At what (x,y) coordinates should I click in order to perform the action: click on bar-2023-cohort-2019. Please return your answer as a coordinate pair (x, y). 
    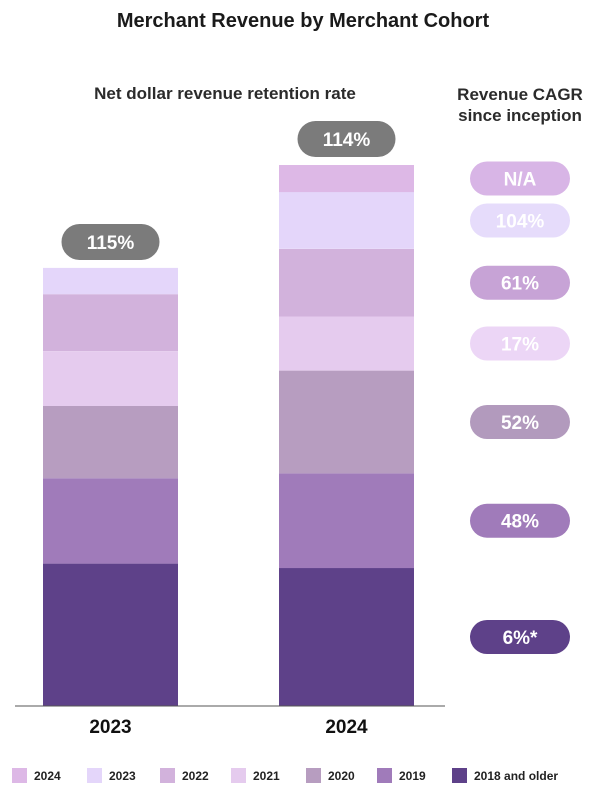
    Looking at the image, I should click on (110, 521).